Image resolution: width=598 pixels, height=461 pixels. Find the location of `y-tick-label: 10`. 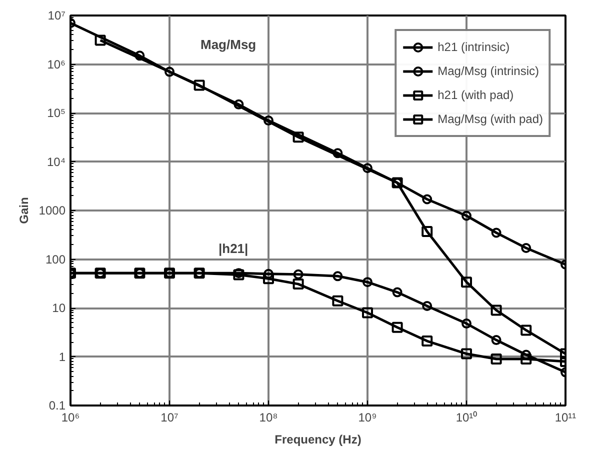

y-tick-label: 10 is located at coordinates (59, 308).